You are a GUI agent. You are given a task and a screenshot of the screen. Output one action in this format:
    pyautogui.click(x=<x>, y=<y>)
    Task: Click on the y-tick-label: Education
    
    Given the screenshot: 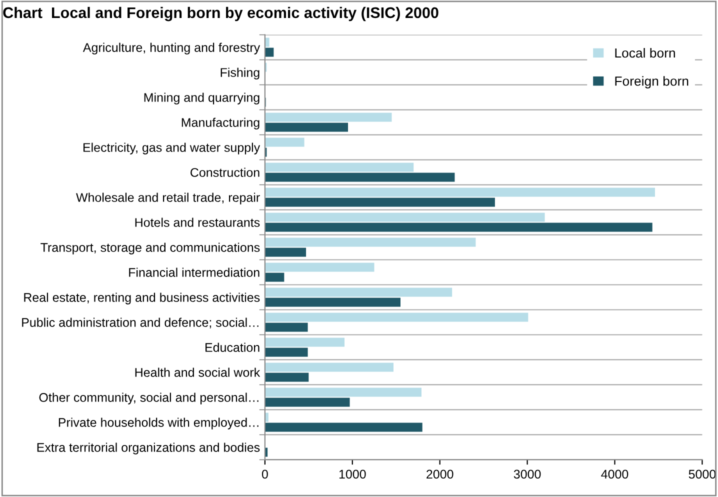 What is the action you would take?
    pyautogui.click(x=233, y=347)
    